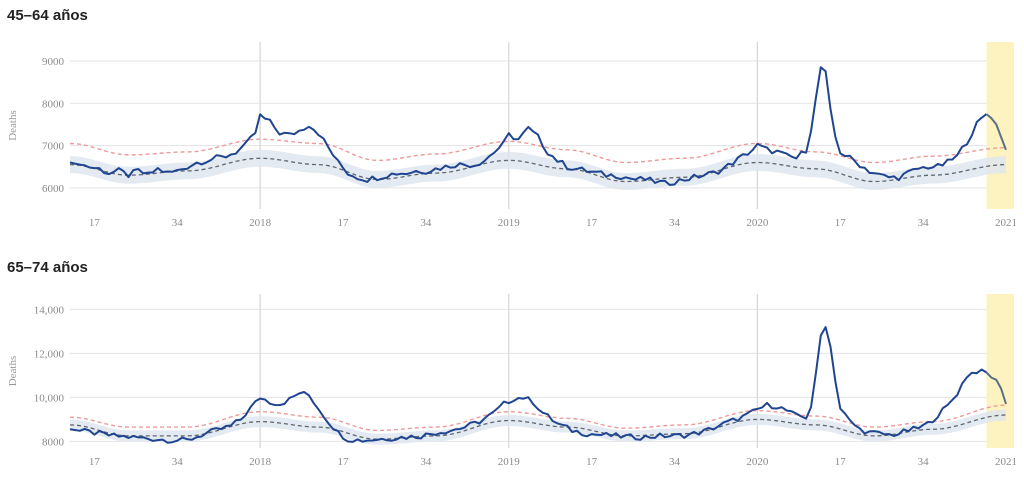 The width and height of the screenshot is (1024, 491). What do you see at coordinates (49, 398) in the screenshot?
I see `y-tick-label: 10,000` at bounding box center [49, 398].